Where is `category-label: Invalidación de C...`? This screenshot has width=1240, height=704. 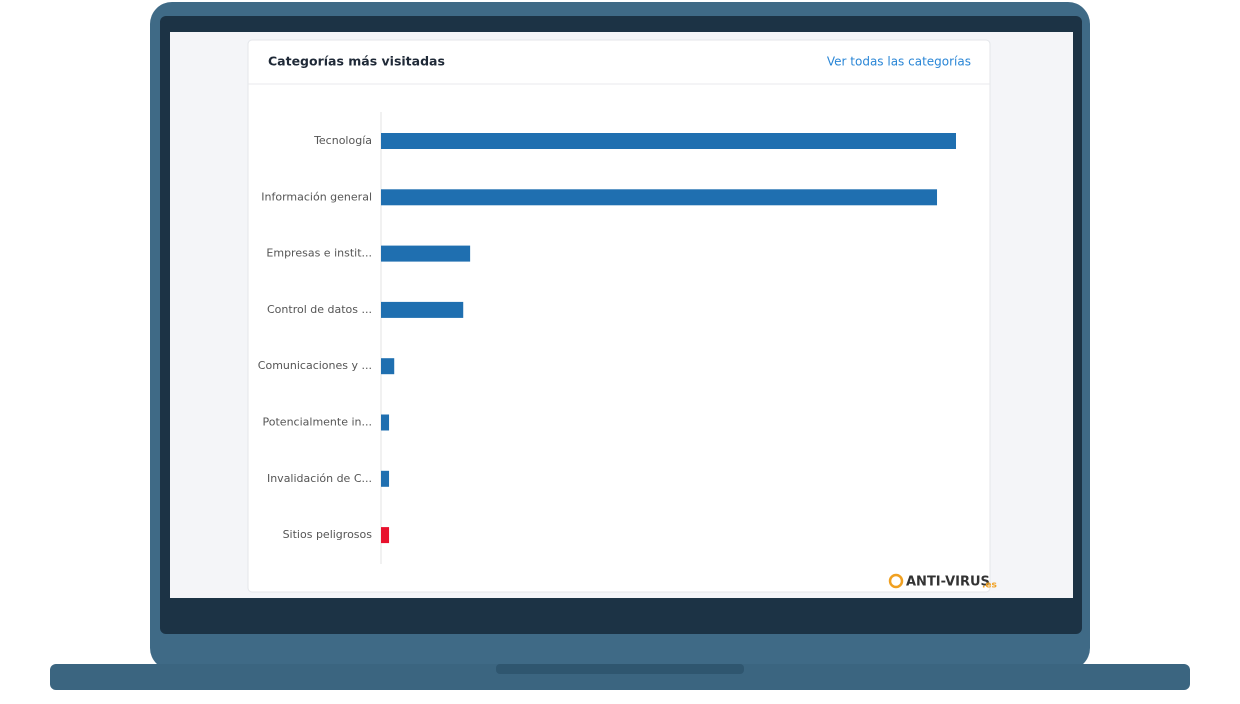 category-label: Invalidación de C... is located at coordinates (319, 478).